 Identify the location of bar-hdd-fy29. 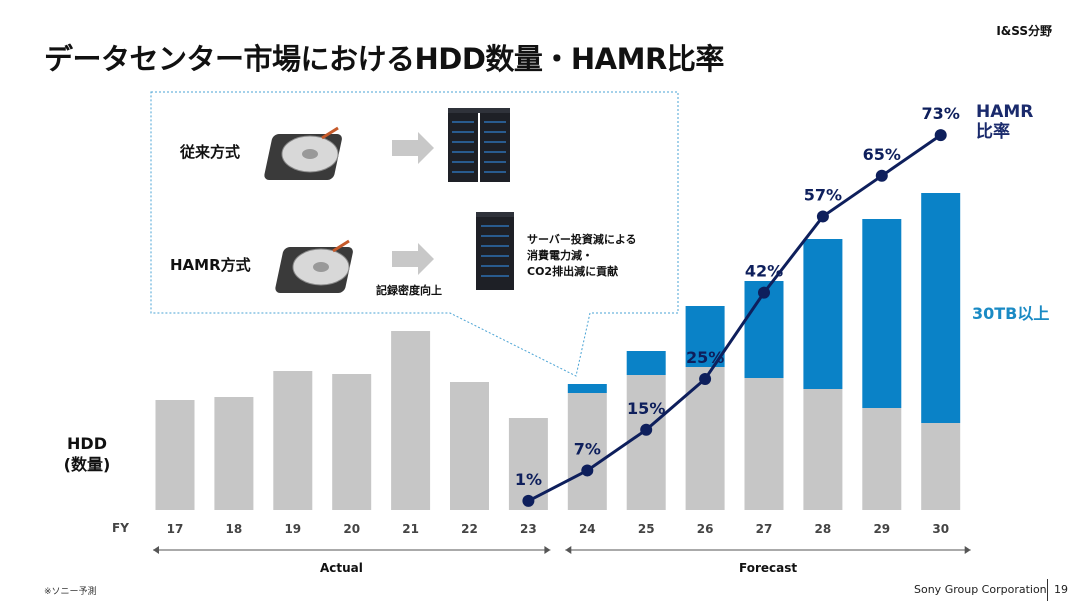
(882, 459).